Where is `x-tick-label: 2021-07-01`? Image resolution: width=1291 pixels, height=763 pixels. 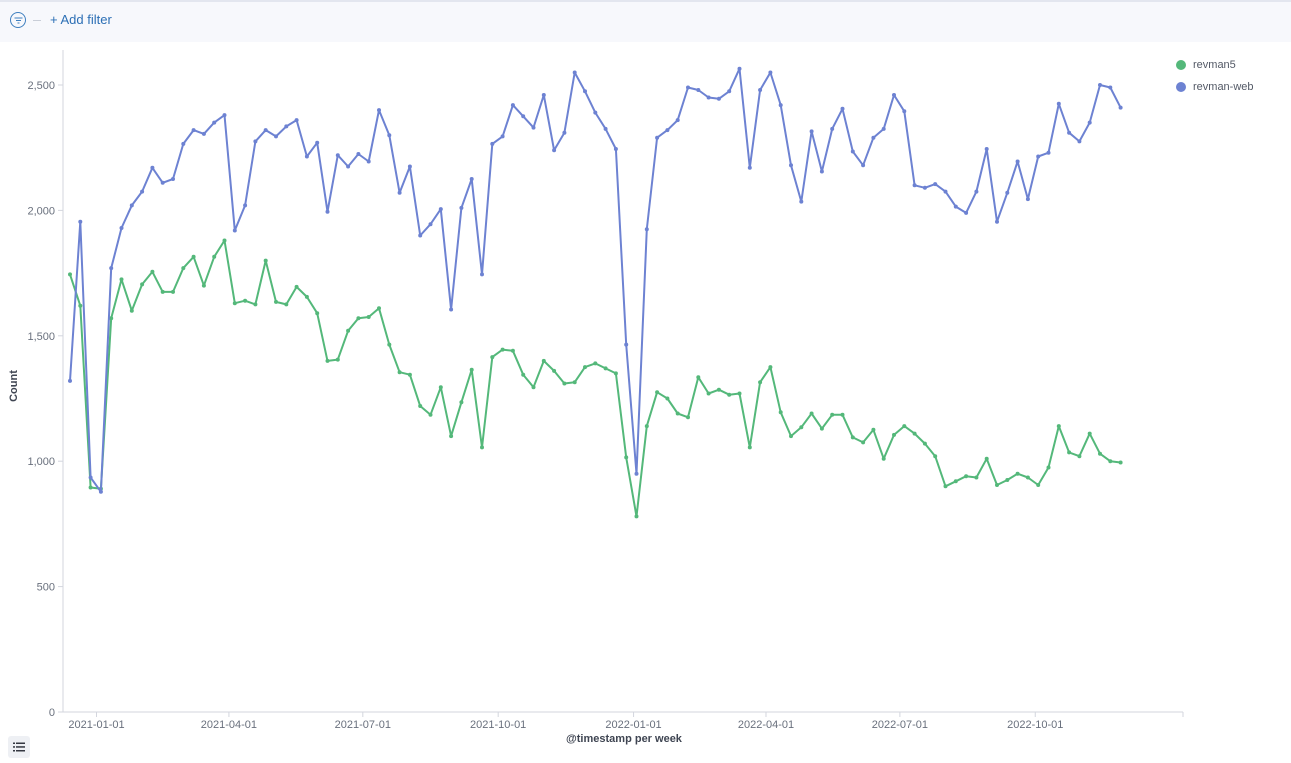
x-tick-label: 2021-07-01 is located at coordinates (363, 725).